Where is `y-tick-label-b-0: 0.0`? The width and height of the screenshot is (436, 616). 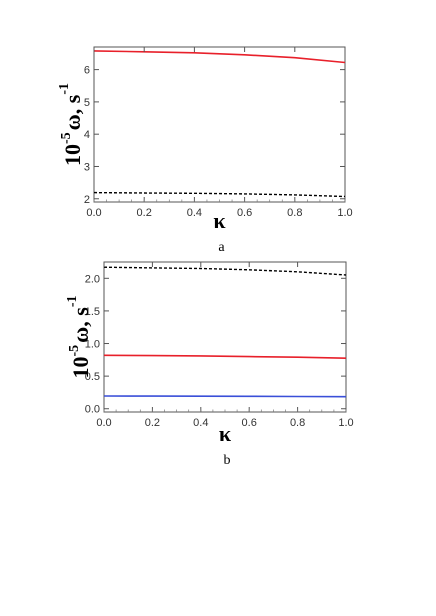
y-tick-label-b-0: 0.0 is located at coordinates (92, 410).